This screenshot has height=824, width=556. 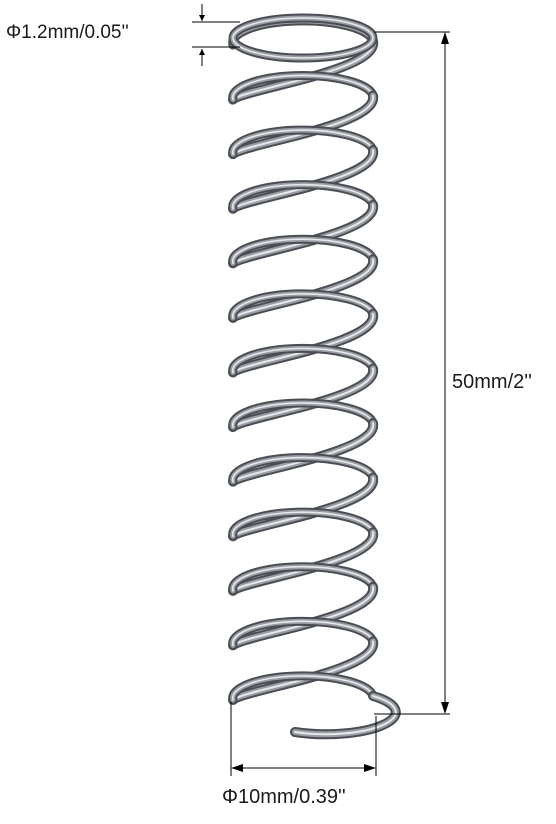 I want to click on outer-diameter-label: Φ10mm/0.39'', so click(x=284, y=797).